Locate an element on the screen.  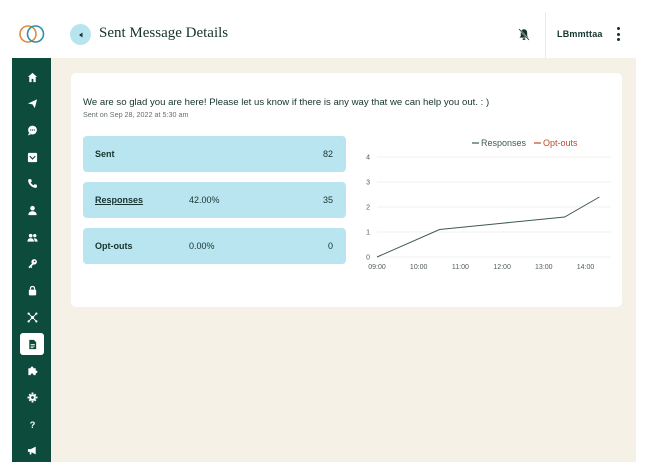
sidebar-item-network is located at coordinates (32, 317).